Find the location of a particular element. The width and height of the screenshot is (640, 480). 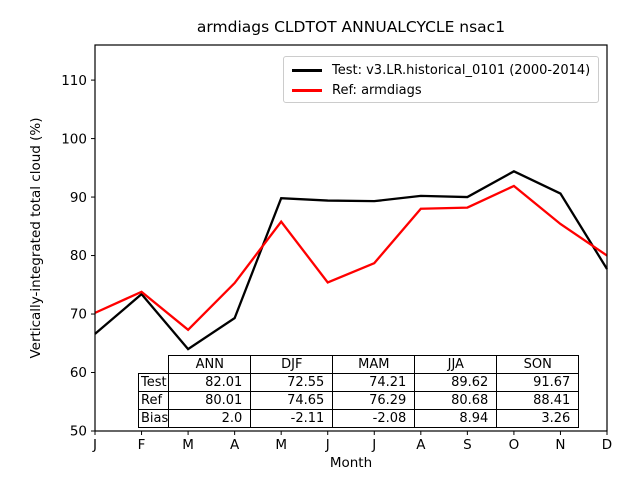

y-tick-label: 50 is located at coordinates (78, 432).